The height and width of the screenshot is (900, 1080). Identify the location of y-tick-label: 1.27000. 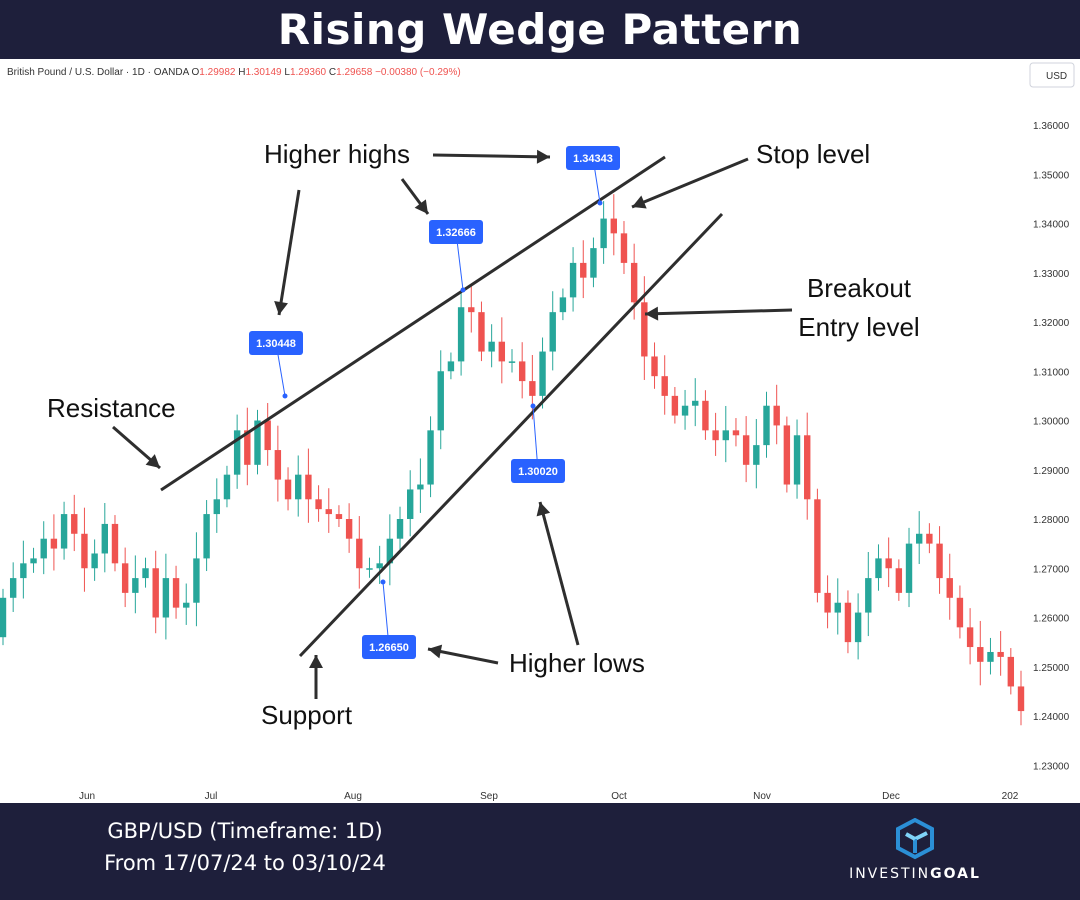
(1051, 569).